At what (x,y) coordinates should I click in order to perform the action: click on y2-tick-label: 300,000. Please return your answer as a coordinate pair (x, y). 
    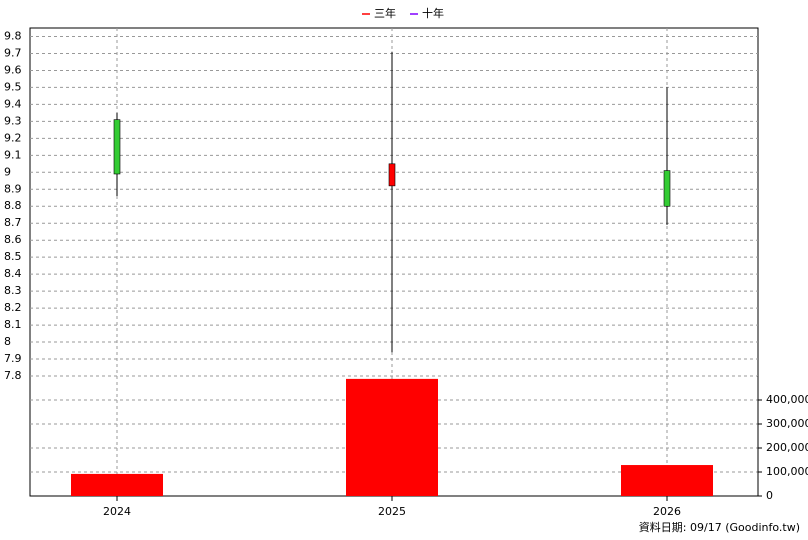
    Looking at the image, I should click on (787, 423).